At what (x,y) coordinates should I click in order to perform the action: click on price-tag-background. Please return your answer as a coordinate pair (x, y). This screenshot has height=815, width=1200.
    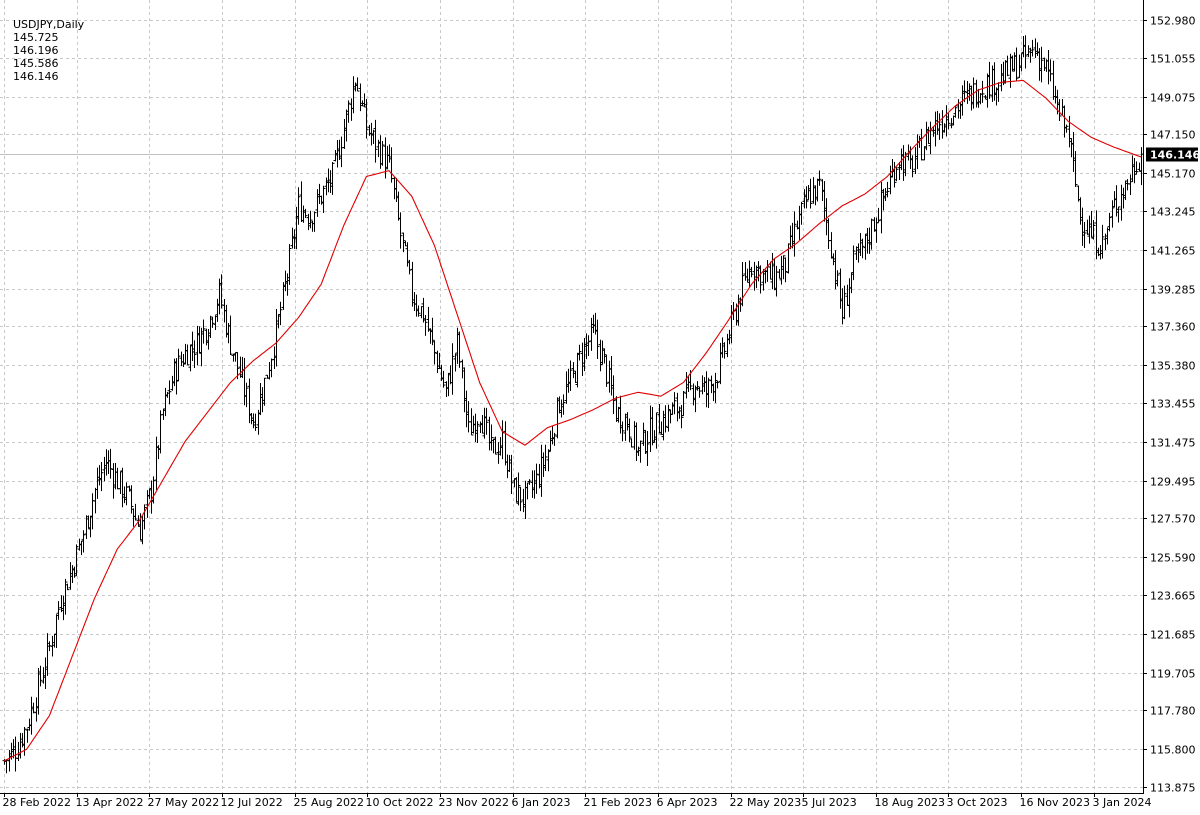
    Looking at the image, I should click on (1172, 154).